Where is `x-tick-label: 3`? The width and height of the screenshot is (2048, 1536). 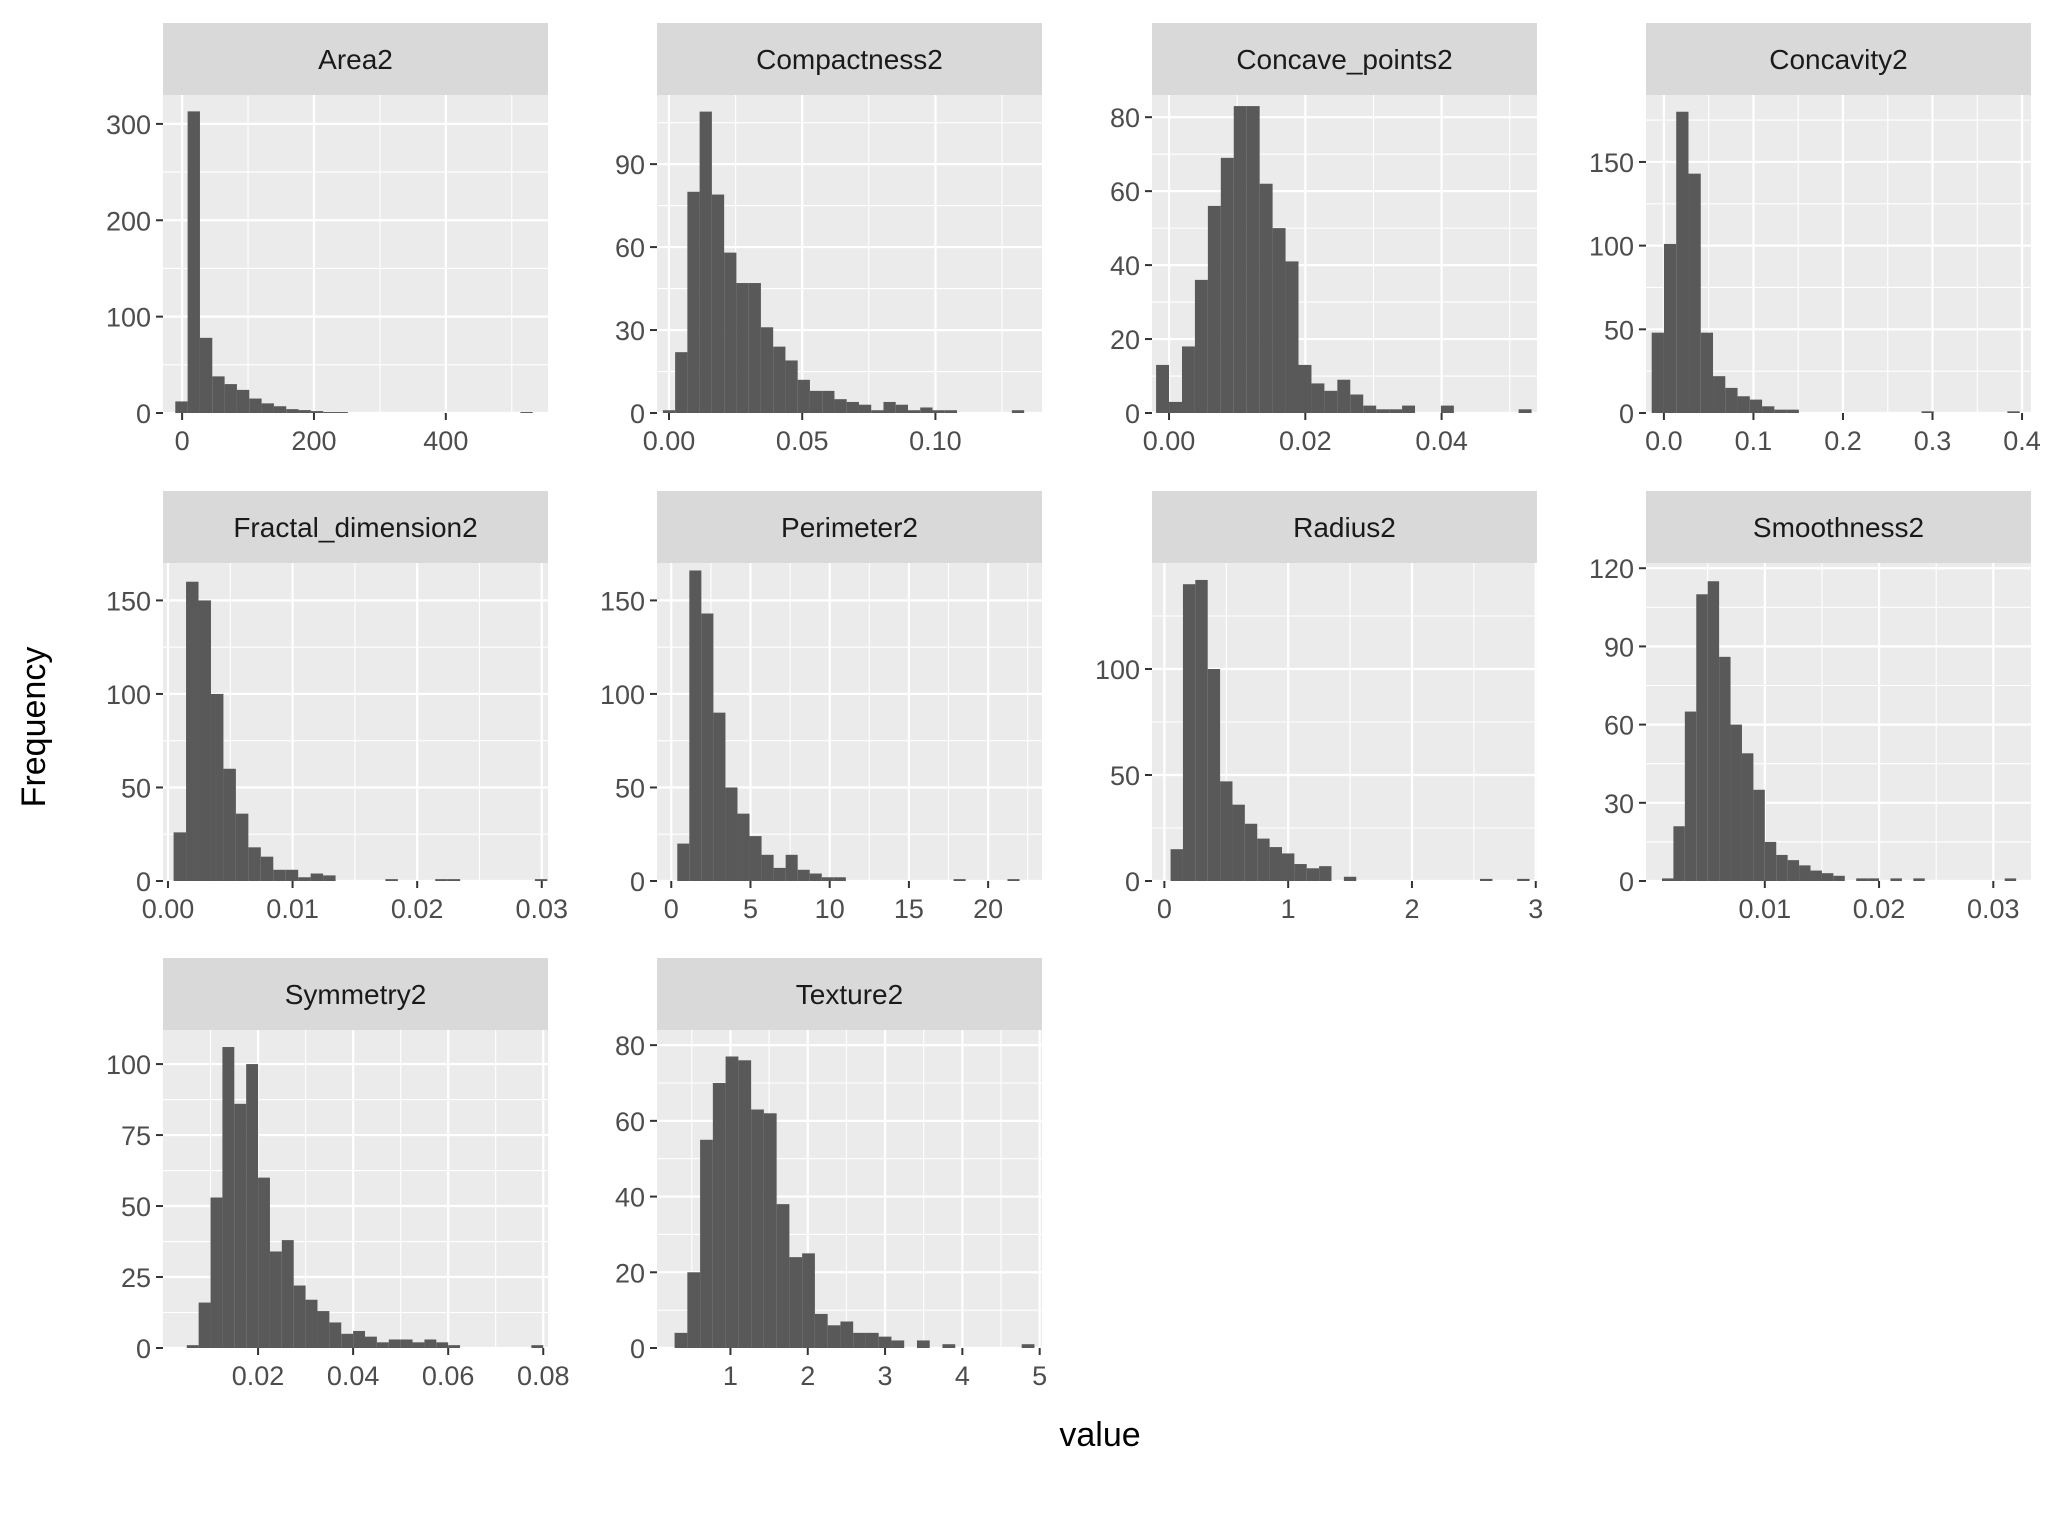 x-tick-label: 3 is located at coordinates (1535, 909).